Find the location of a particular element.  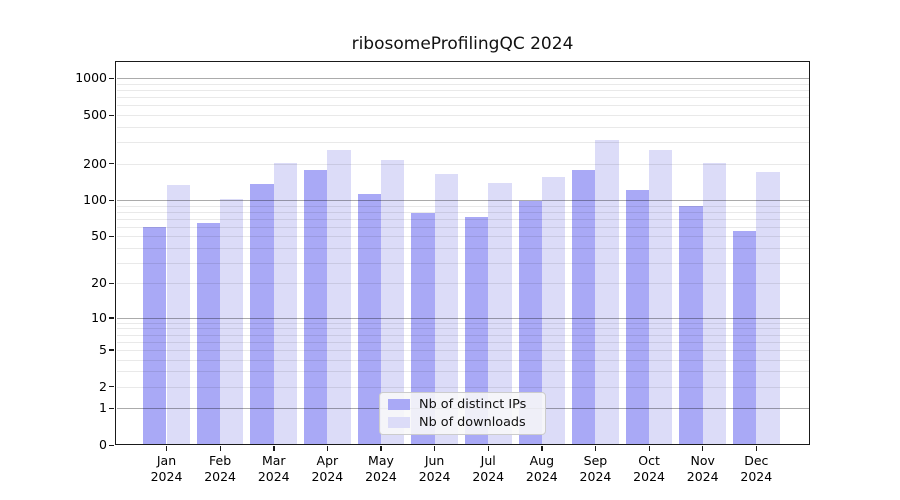

x-tick-jul is located at coordinates (488, 448).